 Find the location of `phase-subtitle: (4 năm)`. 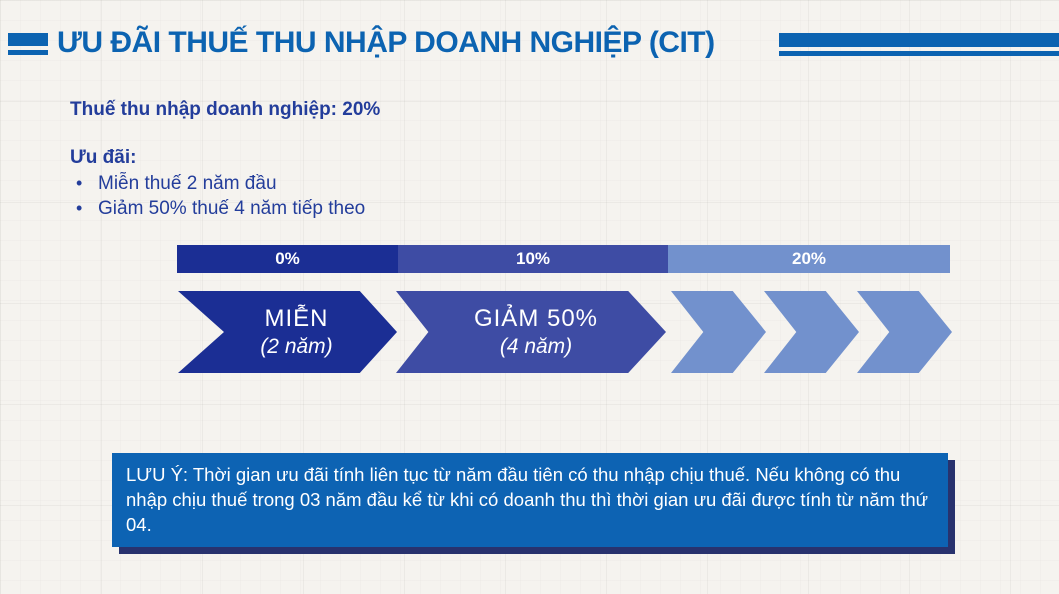

phase-subtitle: (4 năm) is located at coordinates (536, 346).